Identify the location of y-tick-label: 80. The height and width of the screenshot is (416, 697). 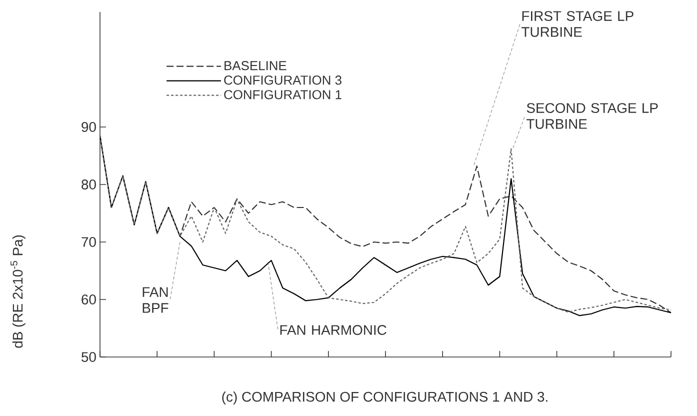
(89, 185).